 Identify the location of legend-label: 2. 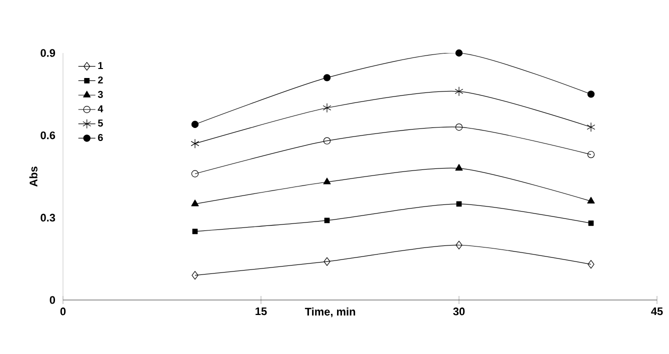
(100, 80).